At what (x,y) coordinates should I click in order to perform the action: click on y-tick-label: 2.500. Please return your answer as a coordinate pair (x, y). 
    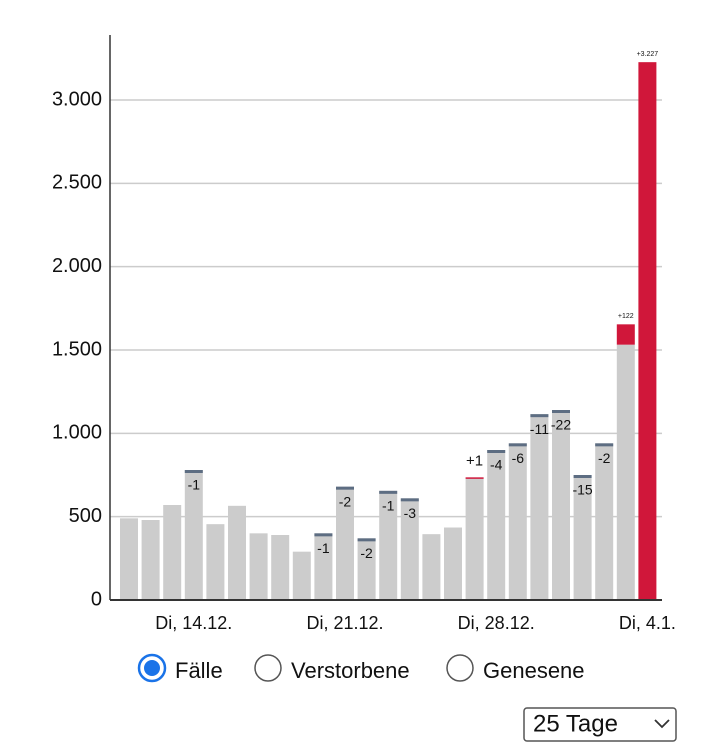
    Looking at the image, I should click on (77, 183).